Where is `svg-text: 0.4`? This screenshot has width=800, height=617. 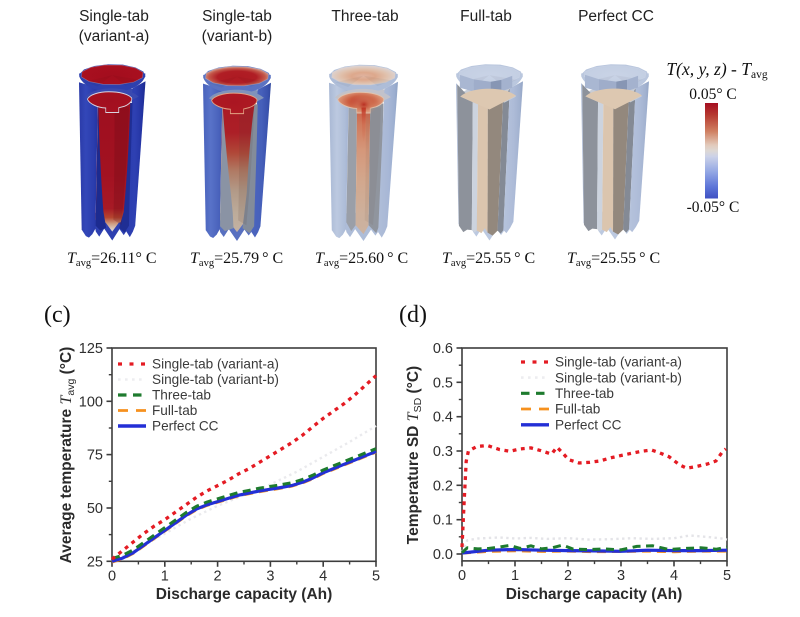
svg-text: 0.4 is located at coordinates (443, 418).